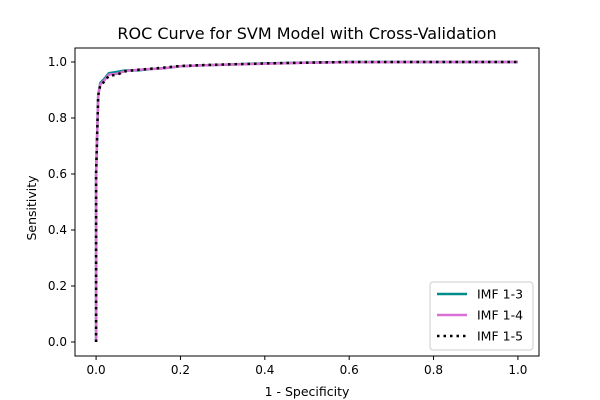 The height and width of the screenshot is (400, 600). I want to click on x-tick-label: 0.0, so click(96, 370).